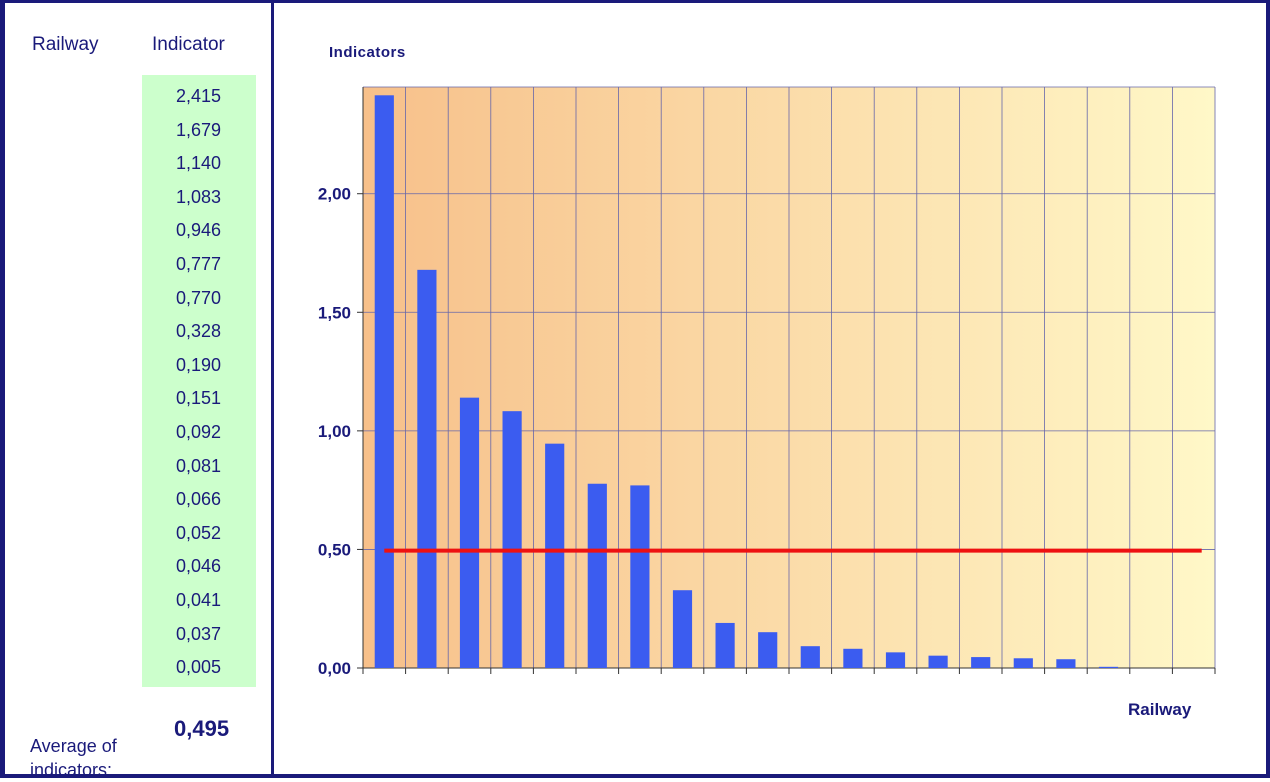  I want to click on frame-left, so click(2, 389).